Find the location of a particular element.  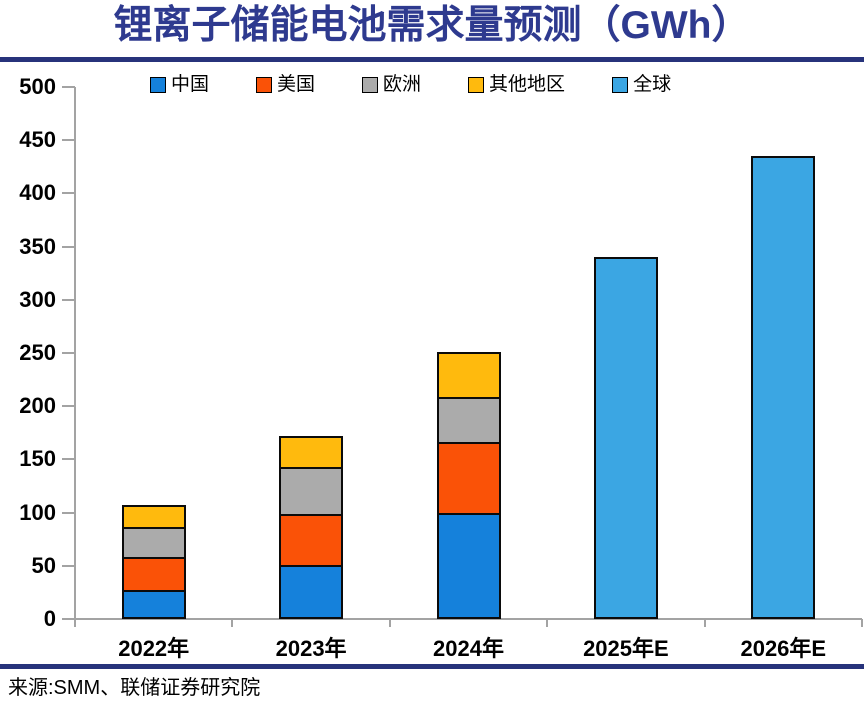

y-tick-label: 50 is located at coordinates (43, 565).